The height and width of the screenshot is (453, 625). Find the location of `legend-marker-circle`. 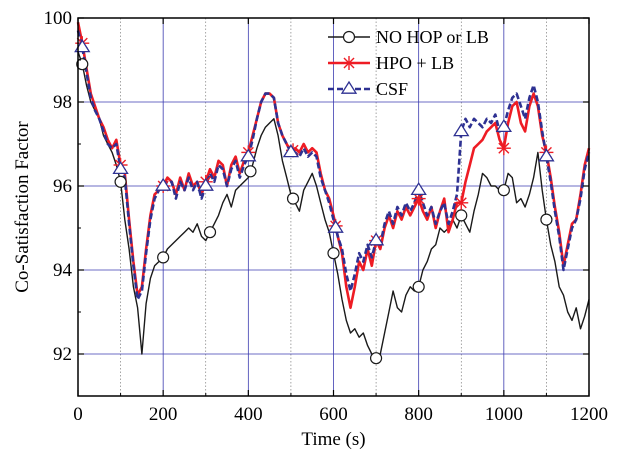

legend-marker-circle is located at coordinates (349, 37).